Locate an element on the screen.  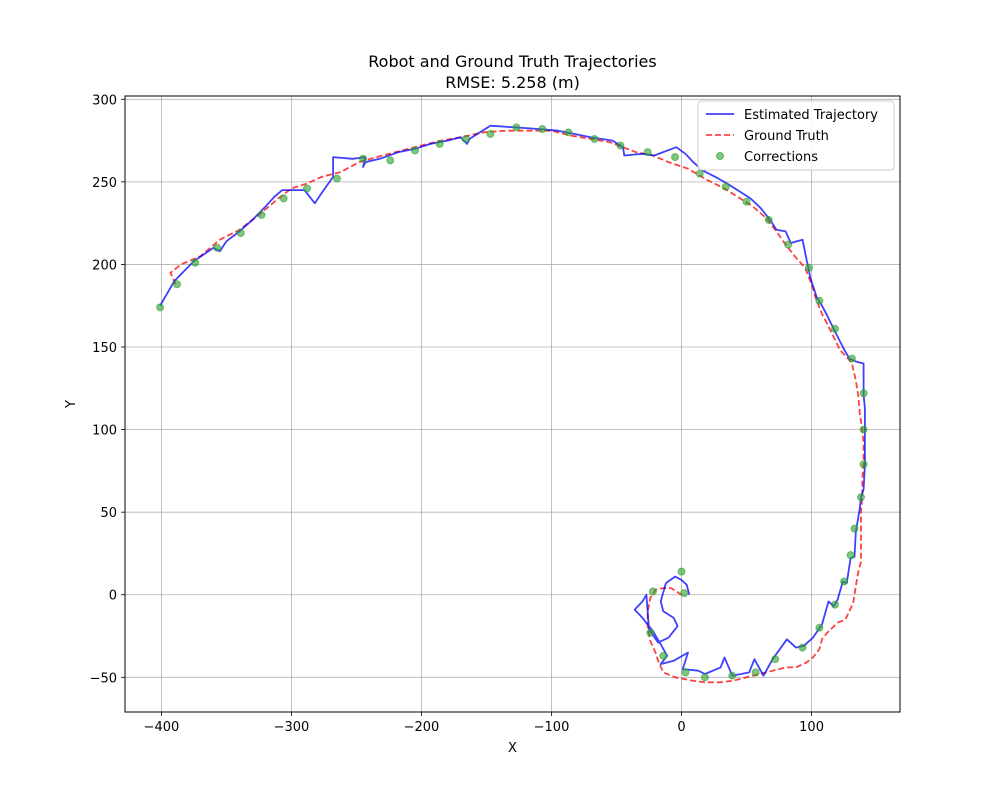
y-tick-label: 0 is located at coordinates (113, 596).